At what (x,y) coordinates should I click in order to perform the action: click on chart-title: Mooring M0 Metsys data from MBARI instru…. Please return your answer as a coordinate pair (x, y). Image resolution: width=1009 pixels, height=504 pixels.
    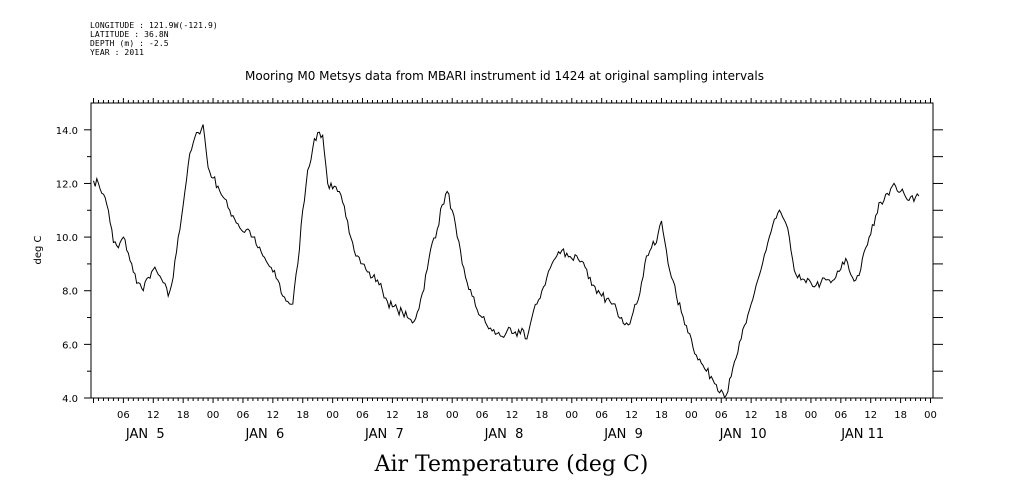
    Looking at the image, I should click on (504, 76).